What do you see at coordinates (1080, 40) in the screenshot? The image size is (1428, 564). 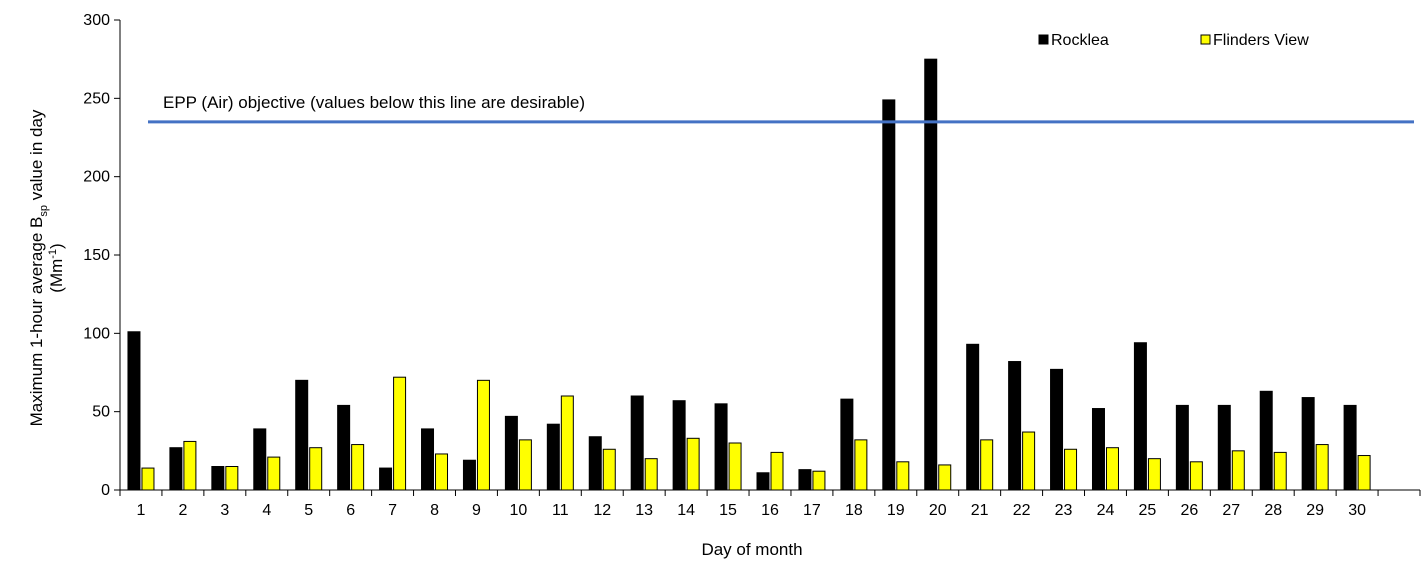 I see `legend-label-rocklea: Rocklea` at bounding box center [1080, 40].